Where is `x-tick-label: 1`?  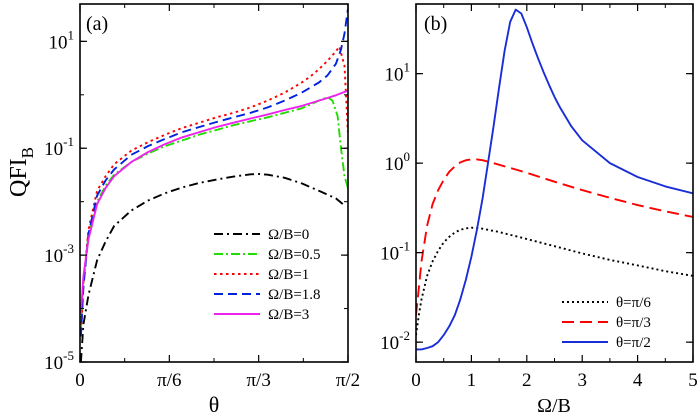
x-tick-label: 1 is located at coordinates (472, 380).